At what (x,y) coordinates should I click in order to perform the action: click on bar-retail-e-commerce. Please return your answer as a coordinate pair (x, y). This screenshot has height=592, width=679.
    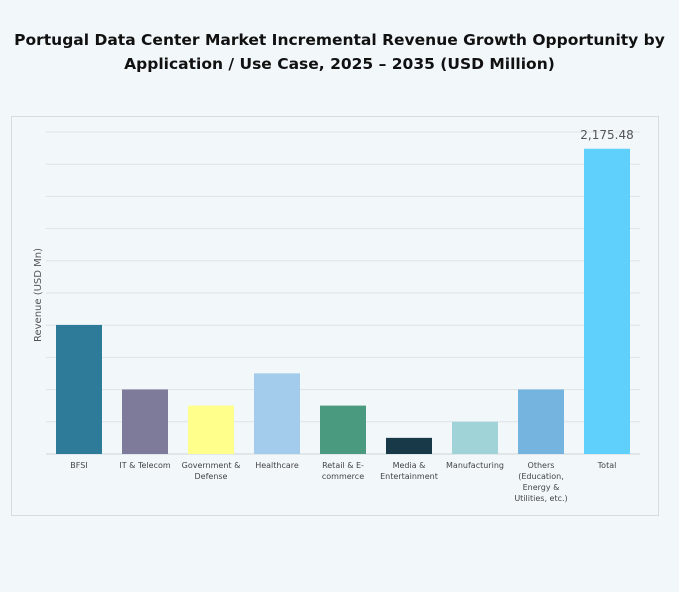
    Looking at the image, I should click on (343, 429).